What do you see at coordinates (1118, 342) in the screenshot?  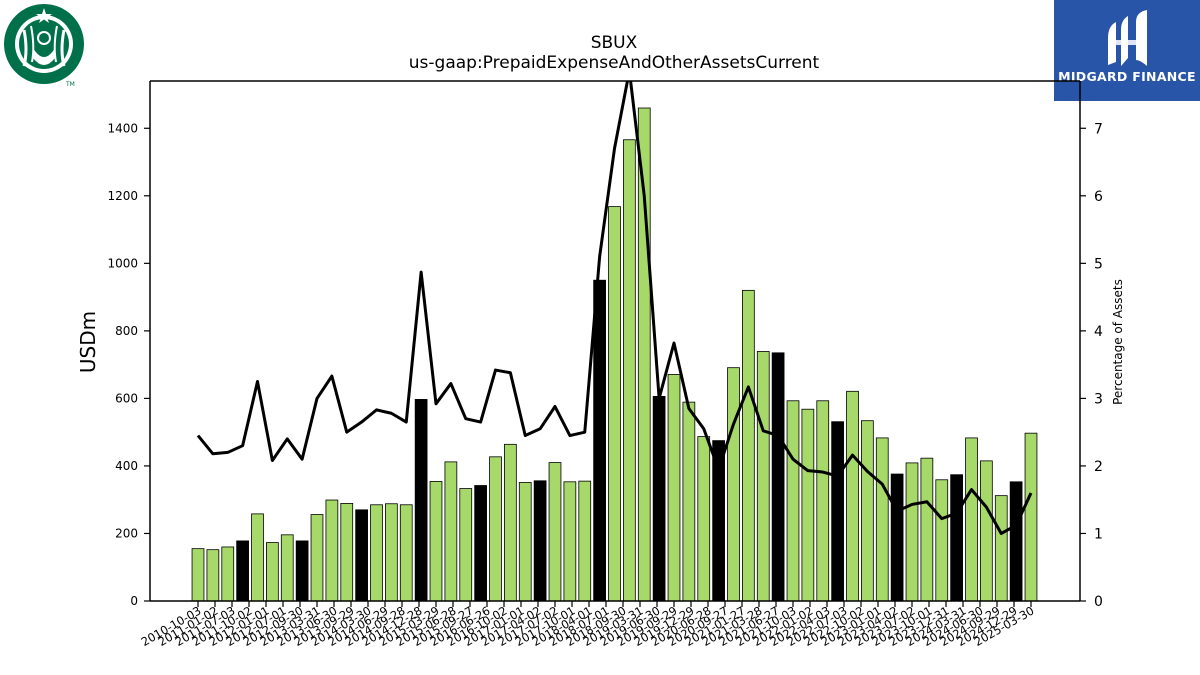 I see `y-axis-label-right: Percentage of Assets` at bounding box center [1118, 342].